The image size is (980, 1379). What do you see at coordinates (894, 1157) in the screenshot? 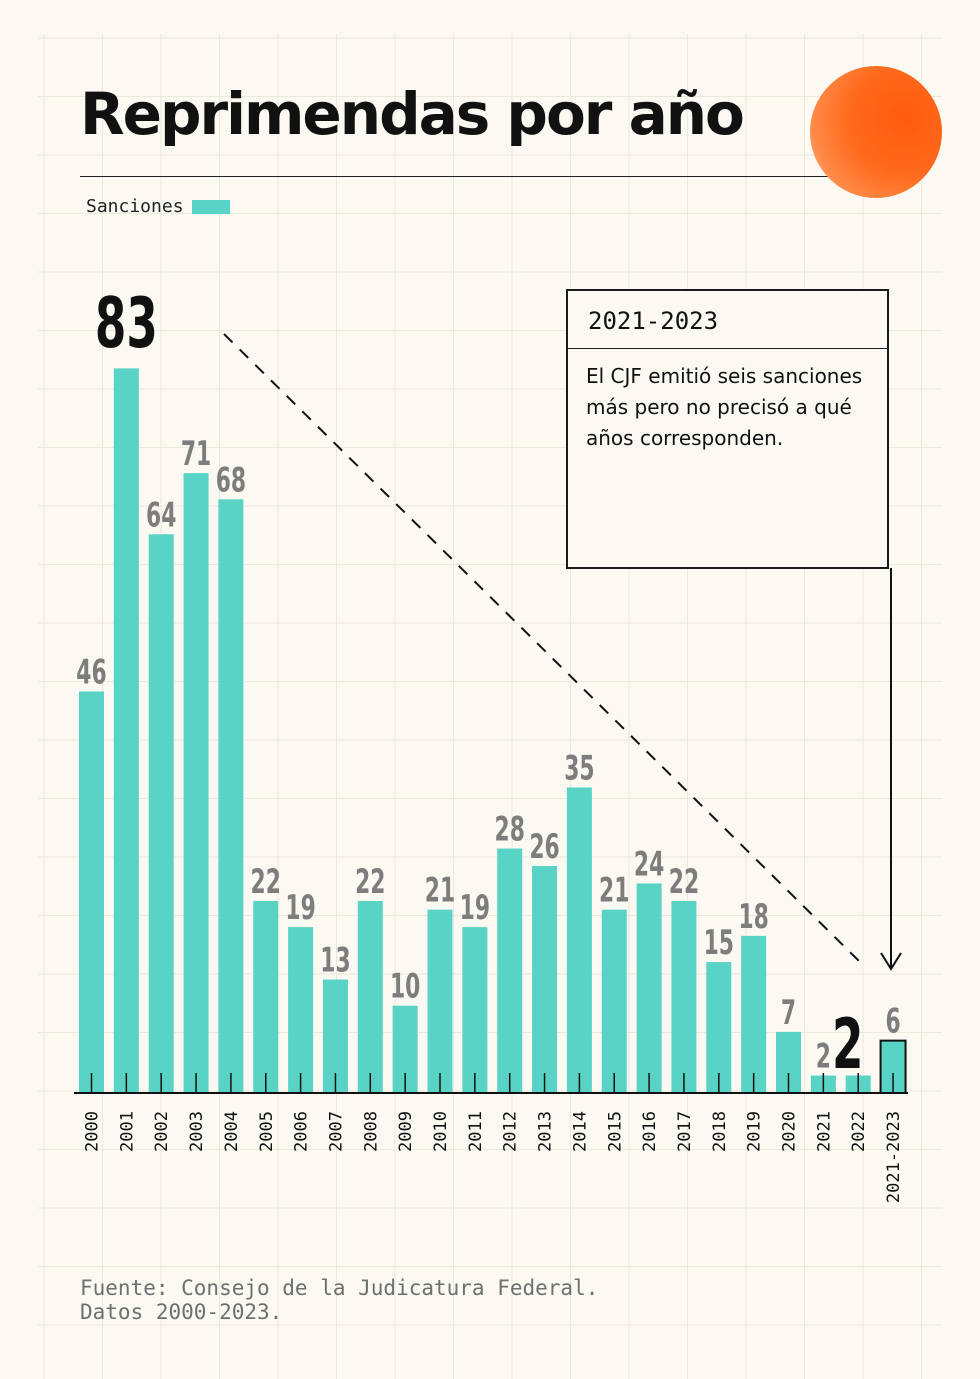
I see `tick-label-2021-2023: 2021-2023` at bounding box center [894, 1157].